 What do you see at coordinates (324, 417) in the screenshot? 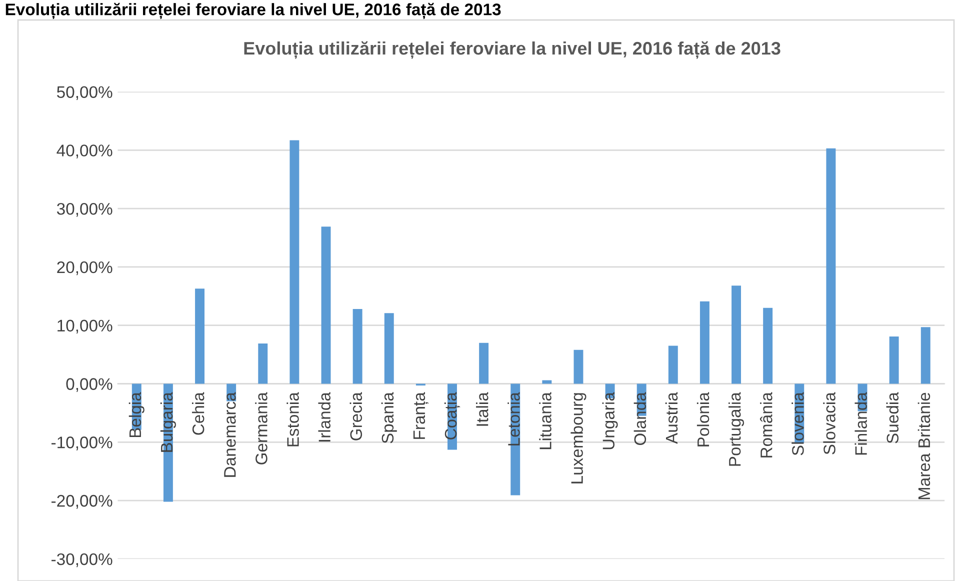
I see `x-tick-label: Irlanda` at bounding box center [324, 417].